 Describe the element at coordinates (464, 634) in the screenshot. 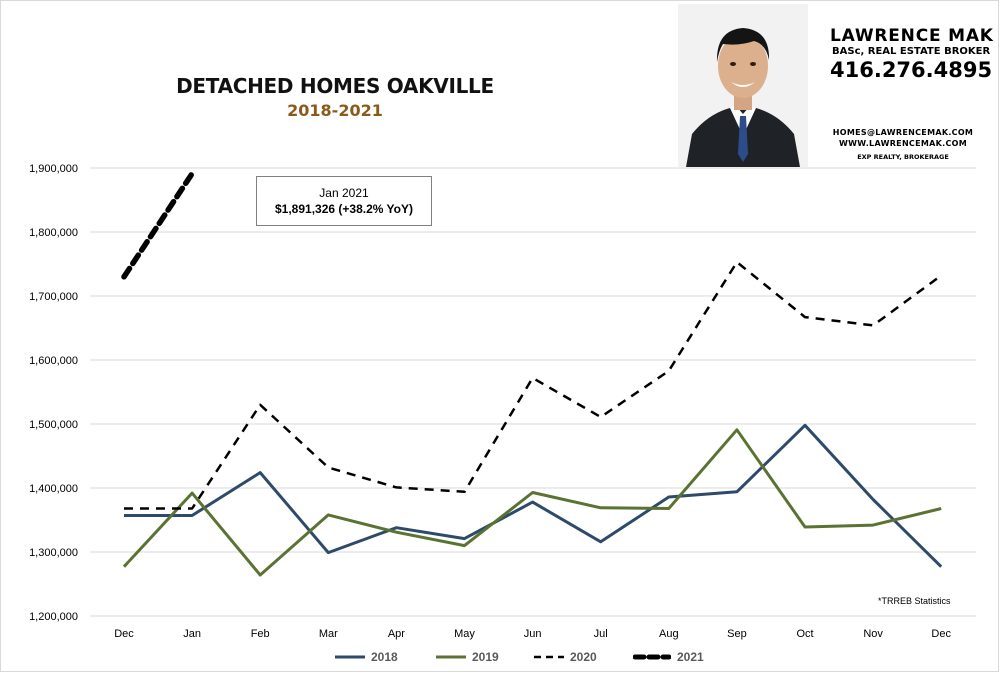

I see `x-tick-label: May` at that location.